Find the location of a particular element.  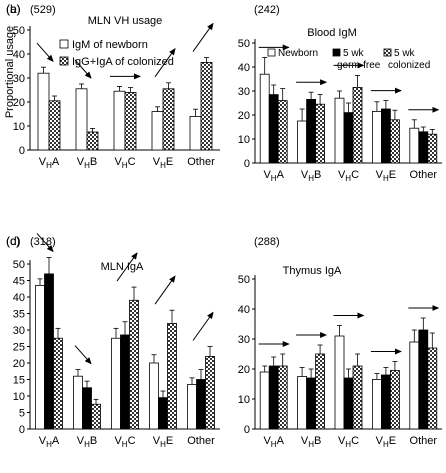

panel-title: Blood IgM is located at coordinates (332, 33).